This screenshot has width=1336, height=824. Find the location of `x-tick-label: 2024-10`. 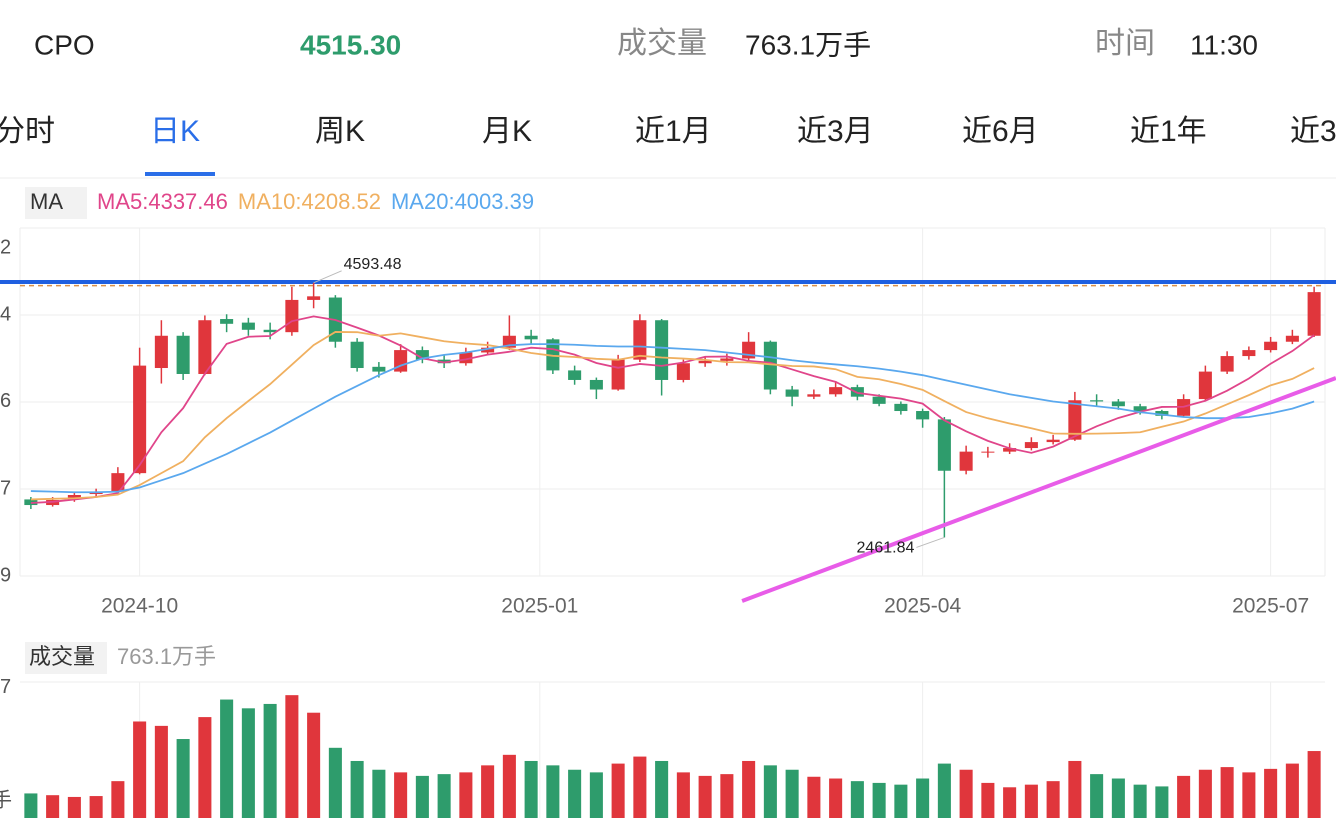

x-tick-label: 2024-10 is located at coordinates (139, 606).